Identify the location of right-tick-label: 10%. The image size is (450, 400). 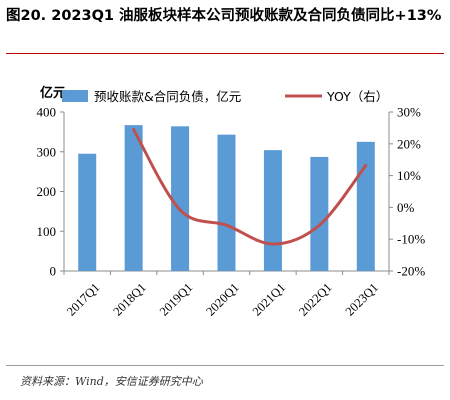
(409, 175).